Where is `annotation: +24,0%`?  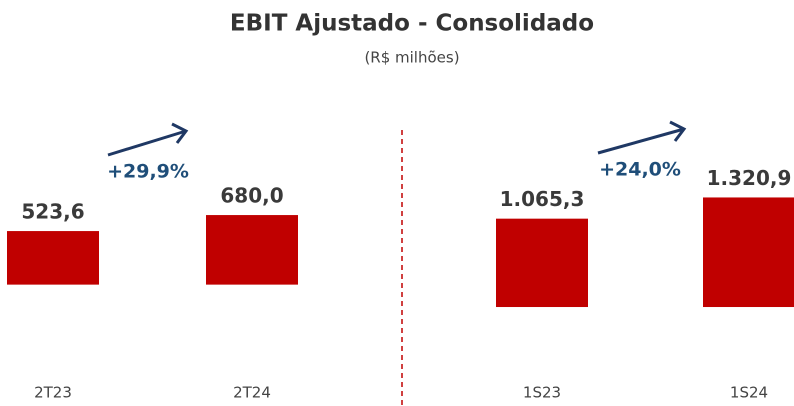 annotation: +24,0% is located at coordinates (640, 170).